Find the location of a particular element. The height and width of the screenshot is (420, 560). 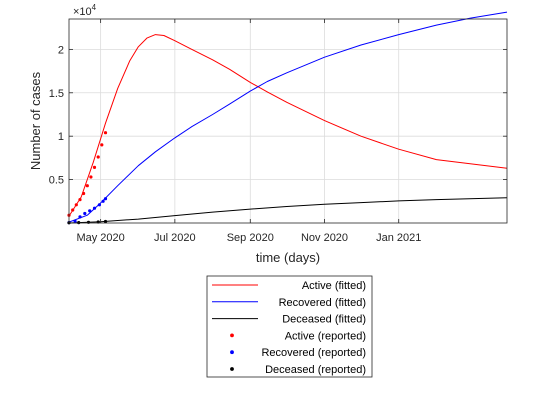

x-axis-label: time (days) is located at coordinates (288, 257).